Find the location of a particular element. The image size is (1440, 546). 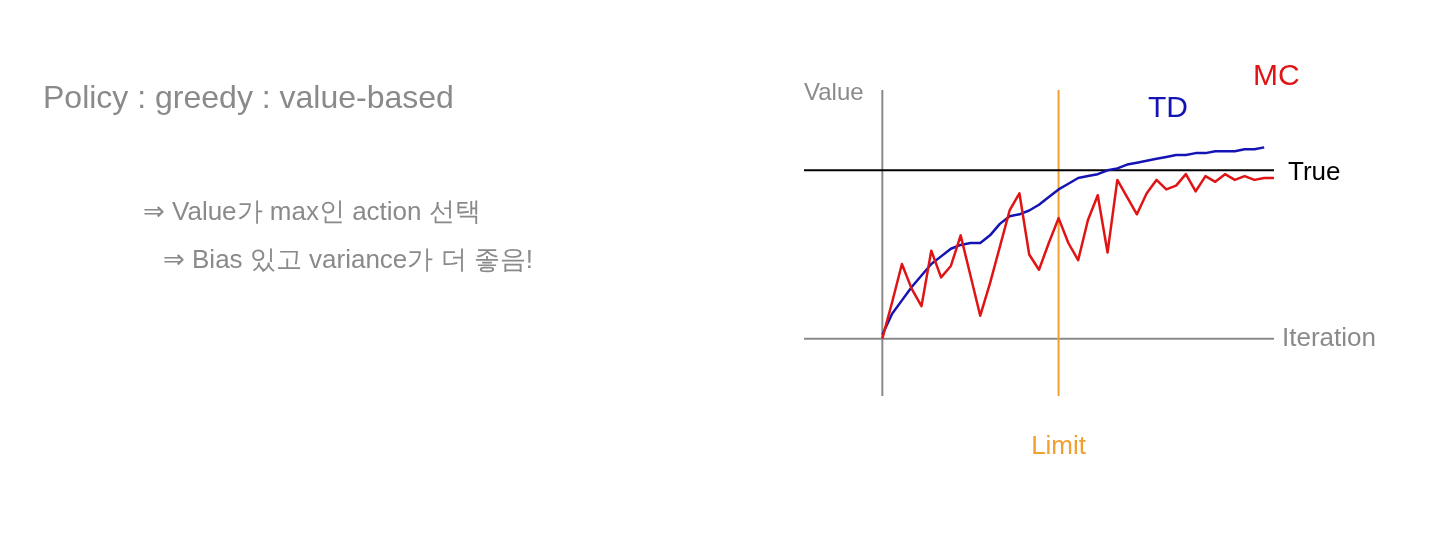

text: Limit is located at coordinates (1059, 445).